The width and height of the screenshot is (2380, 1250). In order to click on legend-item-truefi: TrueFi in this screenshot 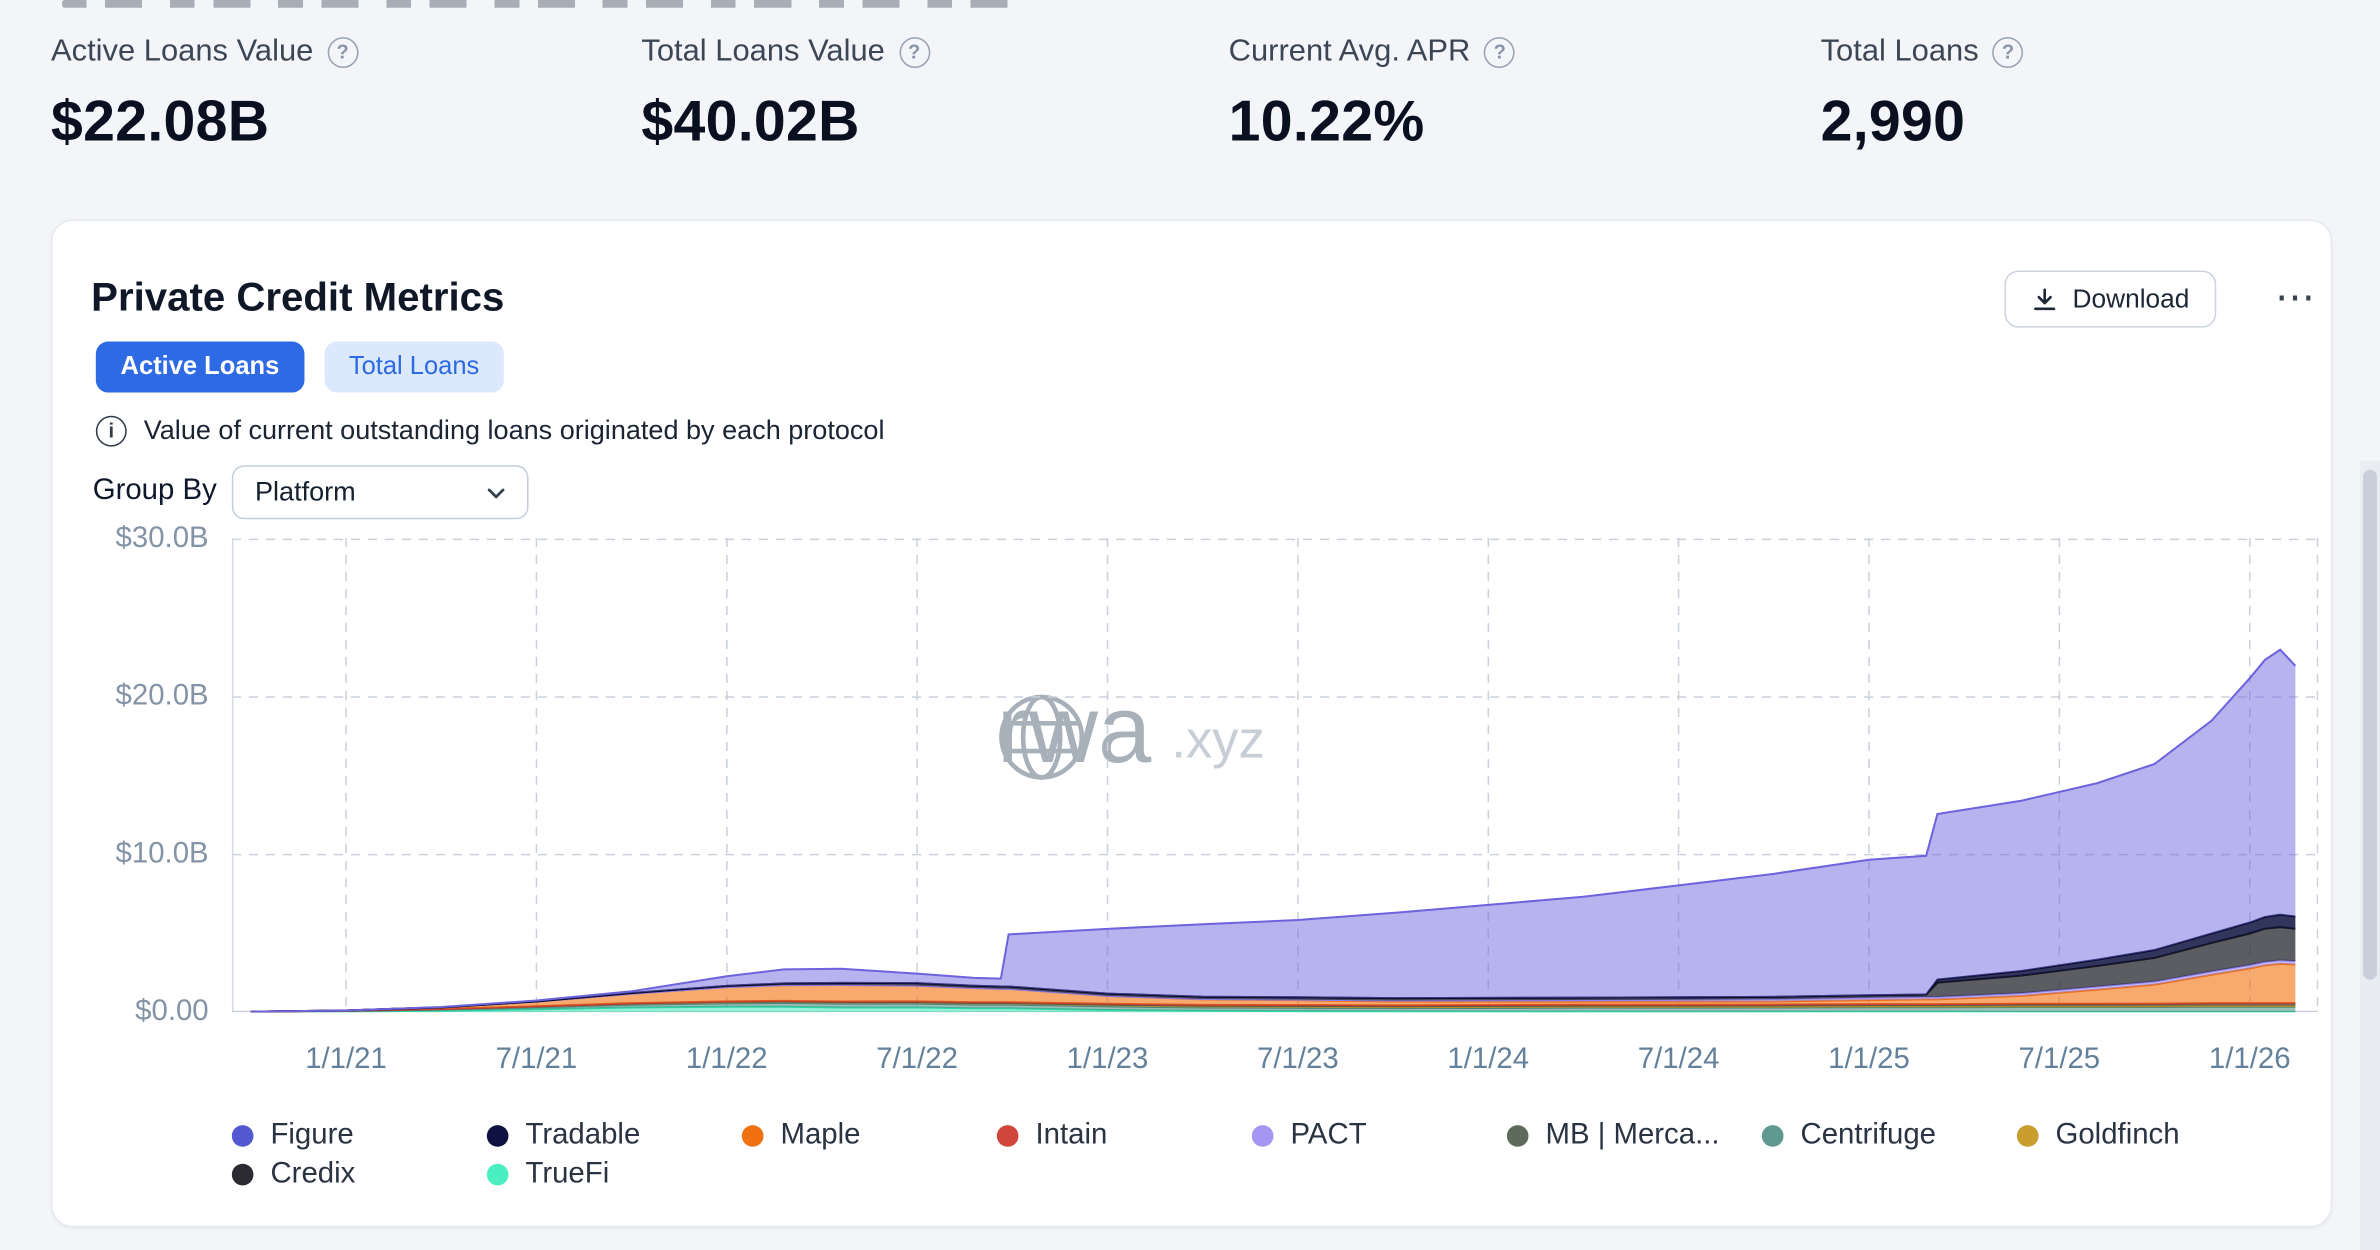, I will do `click(614, 1173)`.